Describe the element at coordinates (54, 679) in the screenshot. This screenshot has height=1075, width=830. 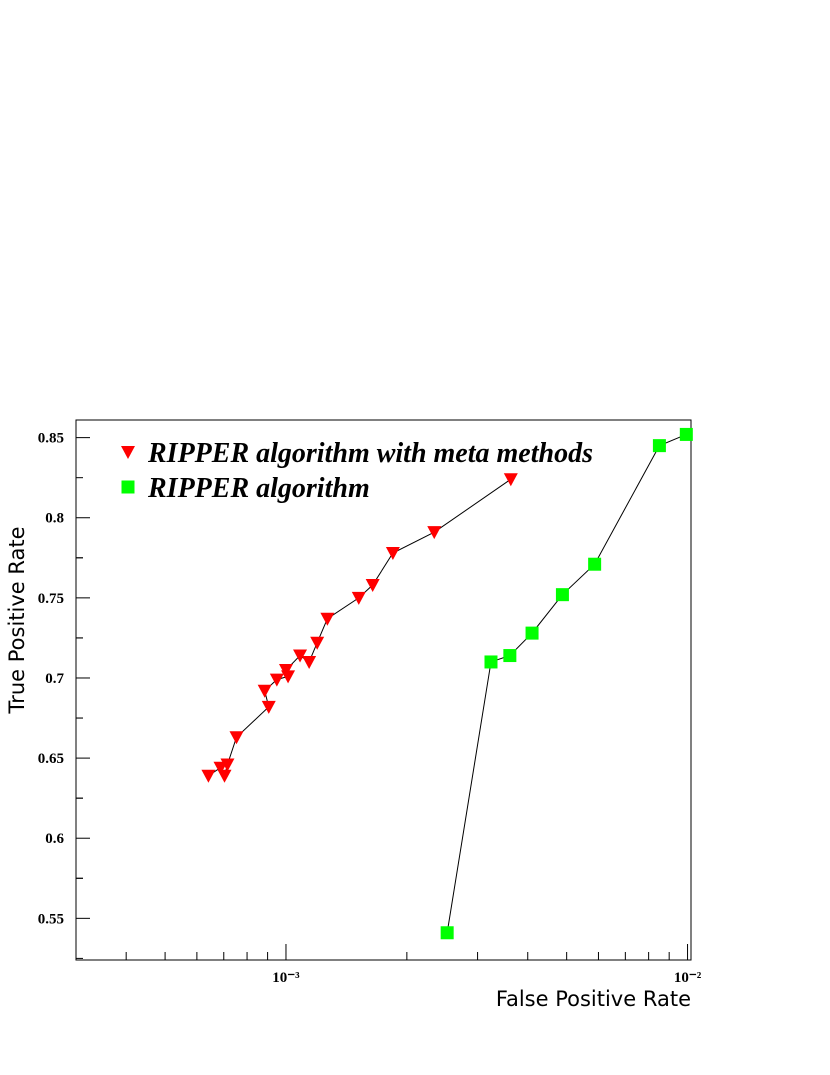
I see `y-tick-label: 0.7` at that location.